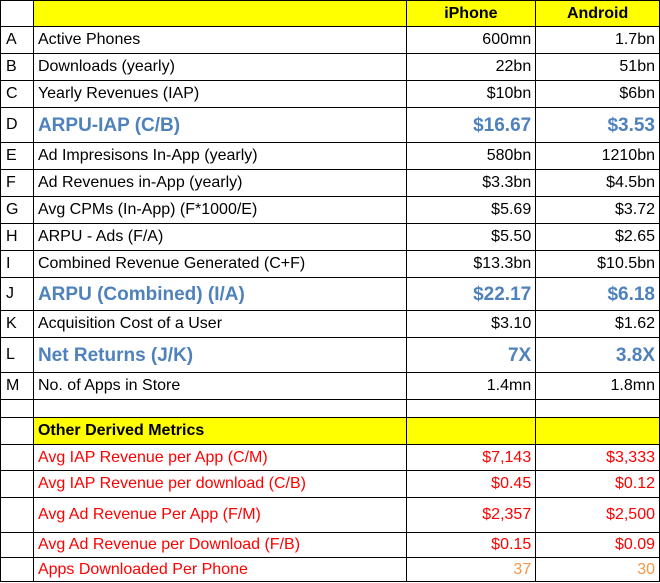  Describe the element at coordinates (17, 237) in the screenshot. I see `row-key: H` at that location.